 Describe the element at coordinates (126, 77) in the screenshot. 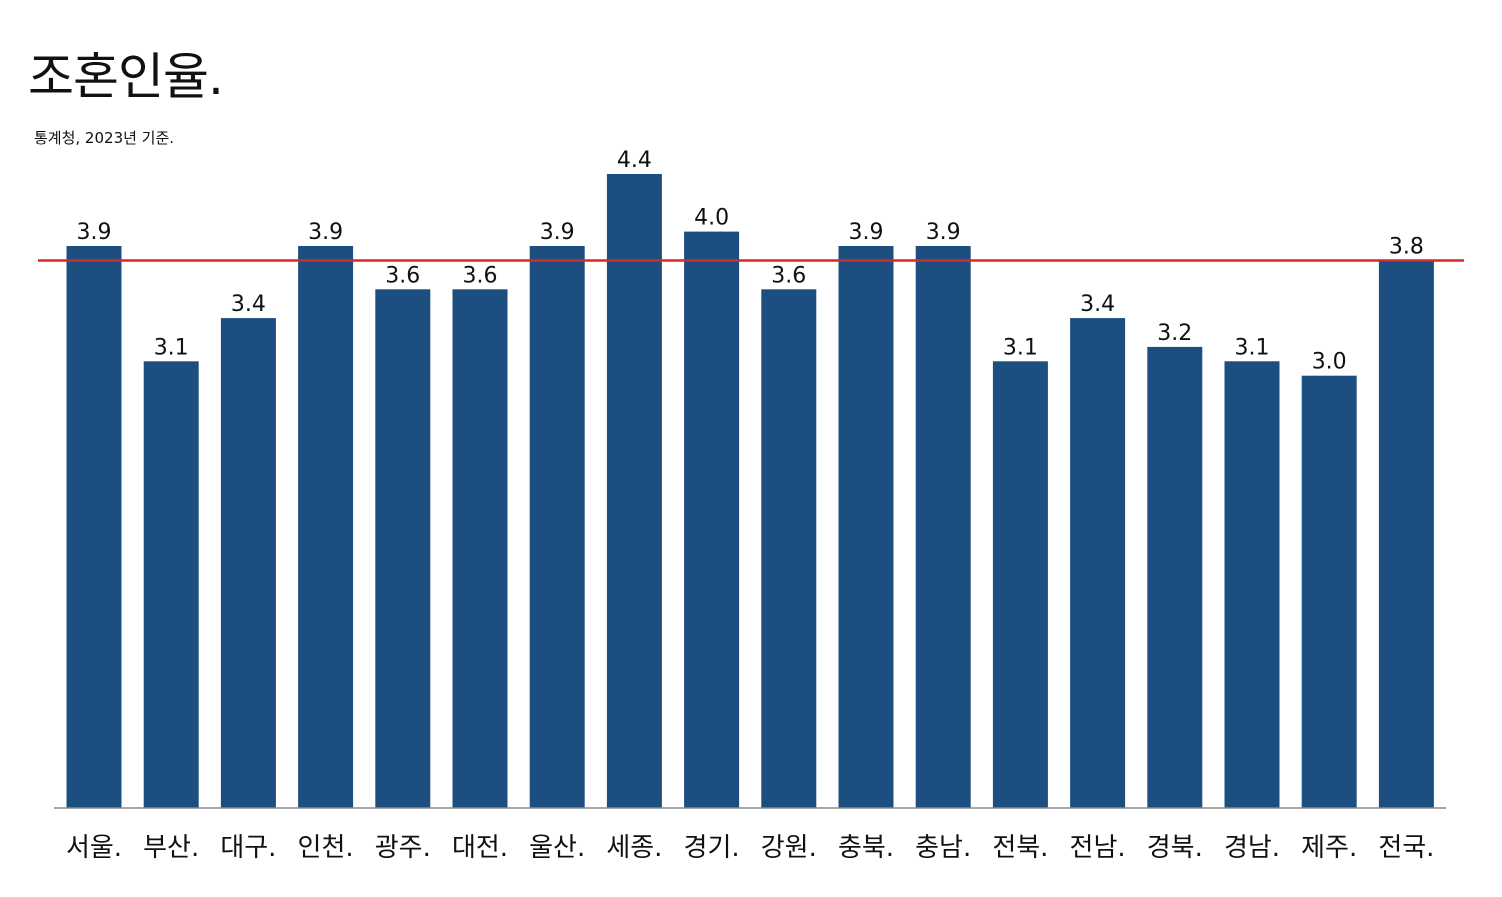

I see `chart-title: 조혼인율.` at that location.